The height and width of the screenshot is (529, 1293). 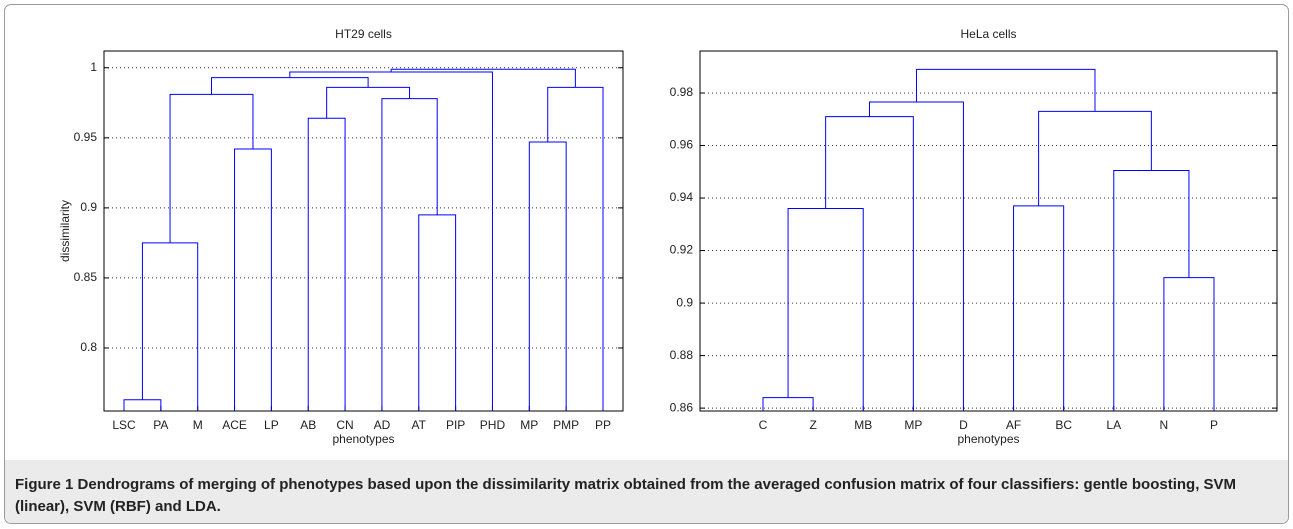 What do you see at coordinates (308, 425) in the screenshot?
I see `x-tick-label: AB` at bounding box center [308, 425].